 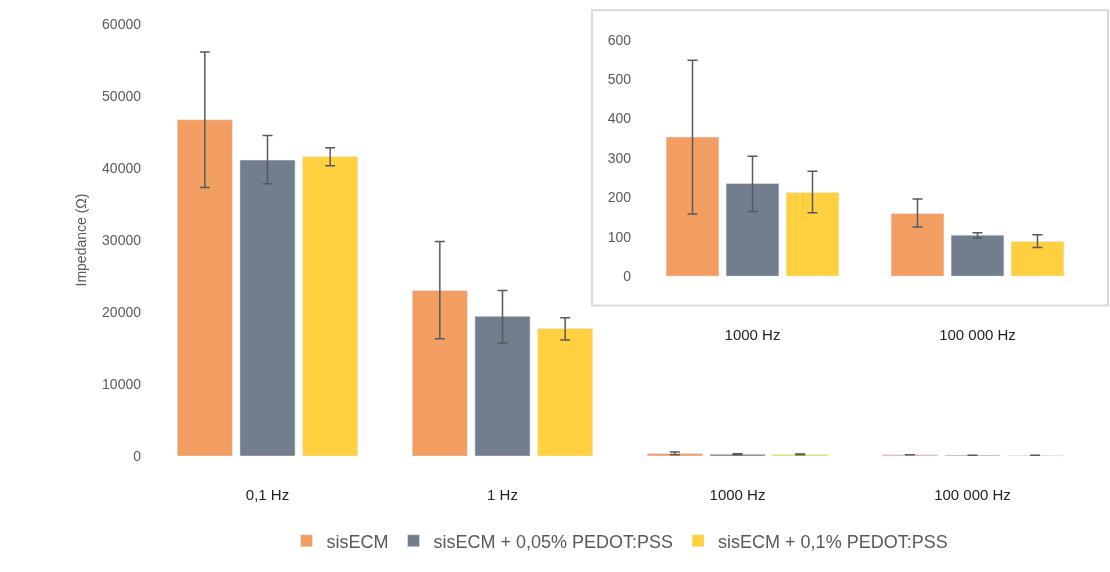 What do you see at coordinates (553, 541) in the screenshot?
I see `legend-label: sisECM + 0,05% PEDOT:PSS` at bounding box center [553, 541].